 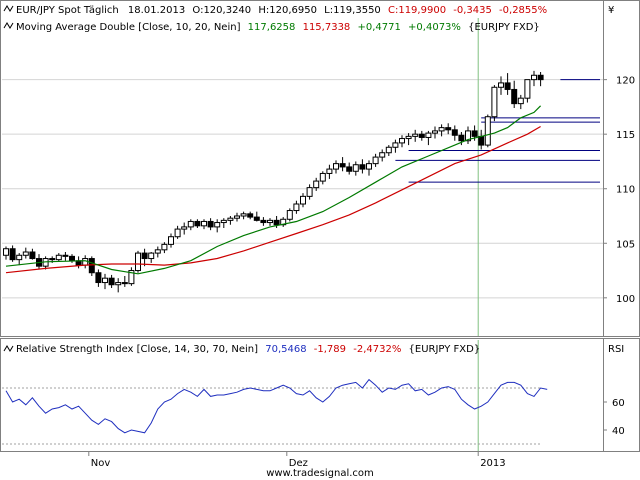 What do you see at coordinates (616, 349) in the screenshot?
I see `rsi-axis-label: RSI` at bounding box center [616, 349].